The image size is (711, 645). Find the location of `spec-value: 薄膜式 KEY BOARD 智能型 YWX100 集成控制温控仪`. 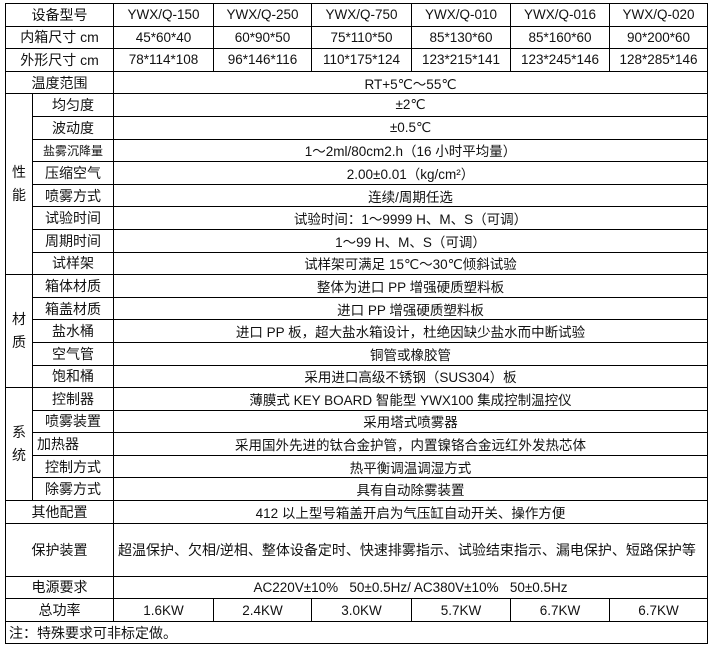

spec-value: 薄膜式 KEY BOARD 智能型 YWX100 集成控制温控仪 is located at coordinates (410, 399).